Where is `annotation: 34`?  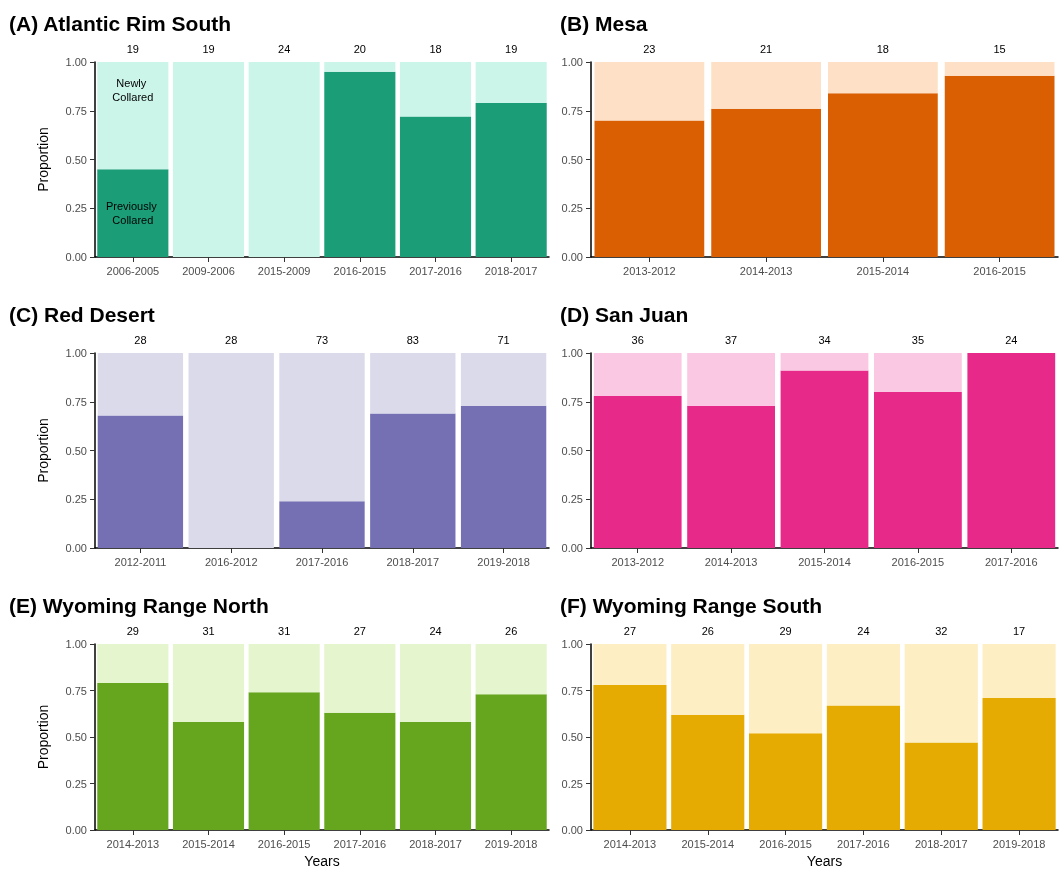
annotation: 34 is located at coordinates (824, 339).